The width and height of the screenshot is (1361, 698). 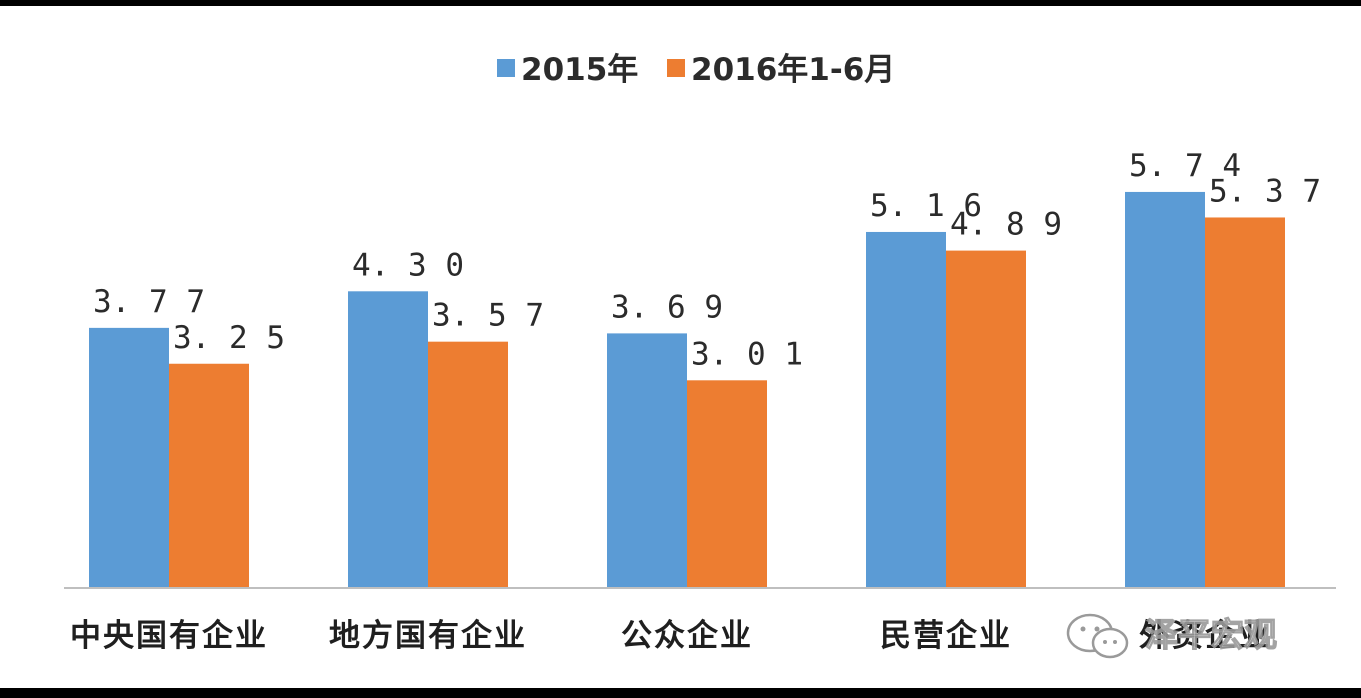 I want to click on category-label-4: 民营企业, so click(x=946, y=636).